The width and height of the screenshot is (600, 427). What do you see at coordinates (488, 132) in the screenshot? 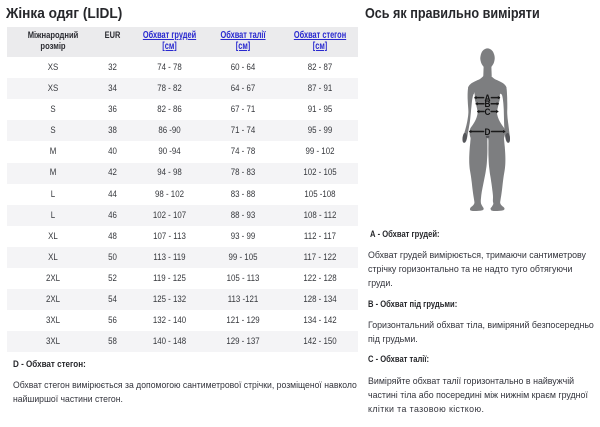
I see `svg-text: D` at bounding box center [488, 132].